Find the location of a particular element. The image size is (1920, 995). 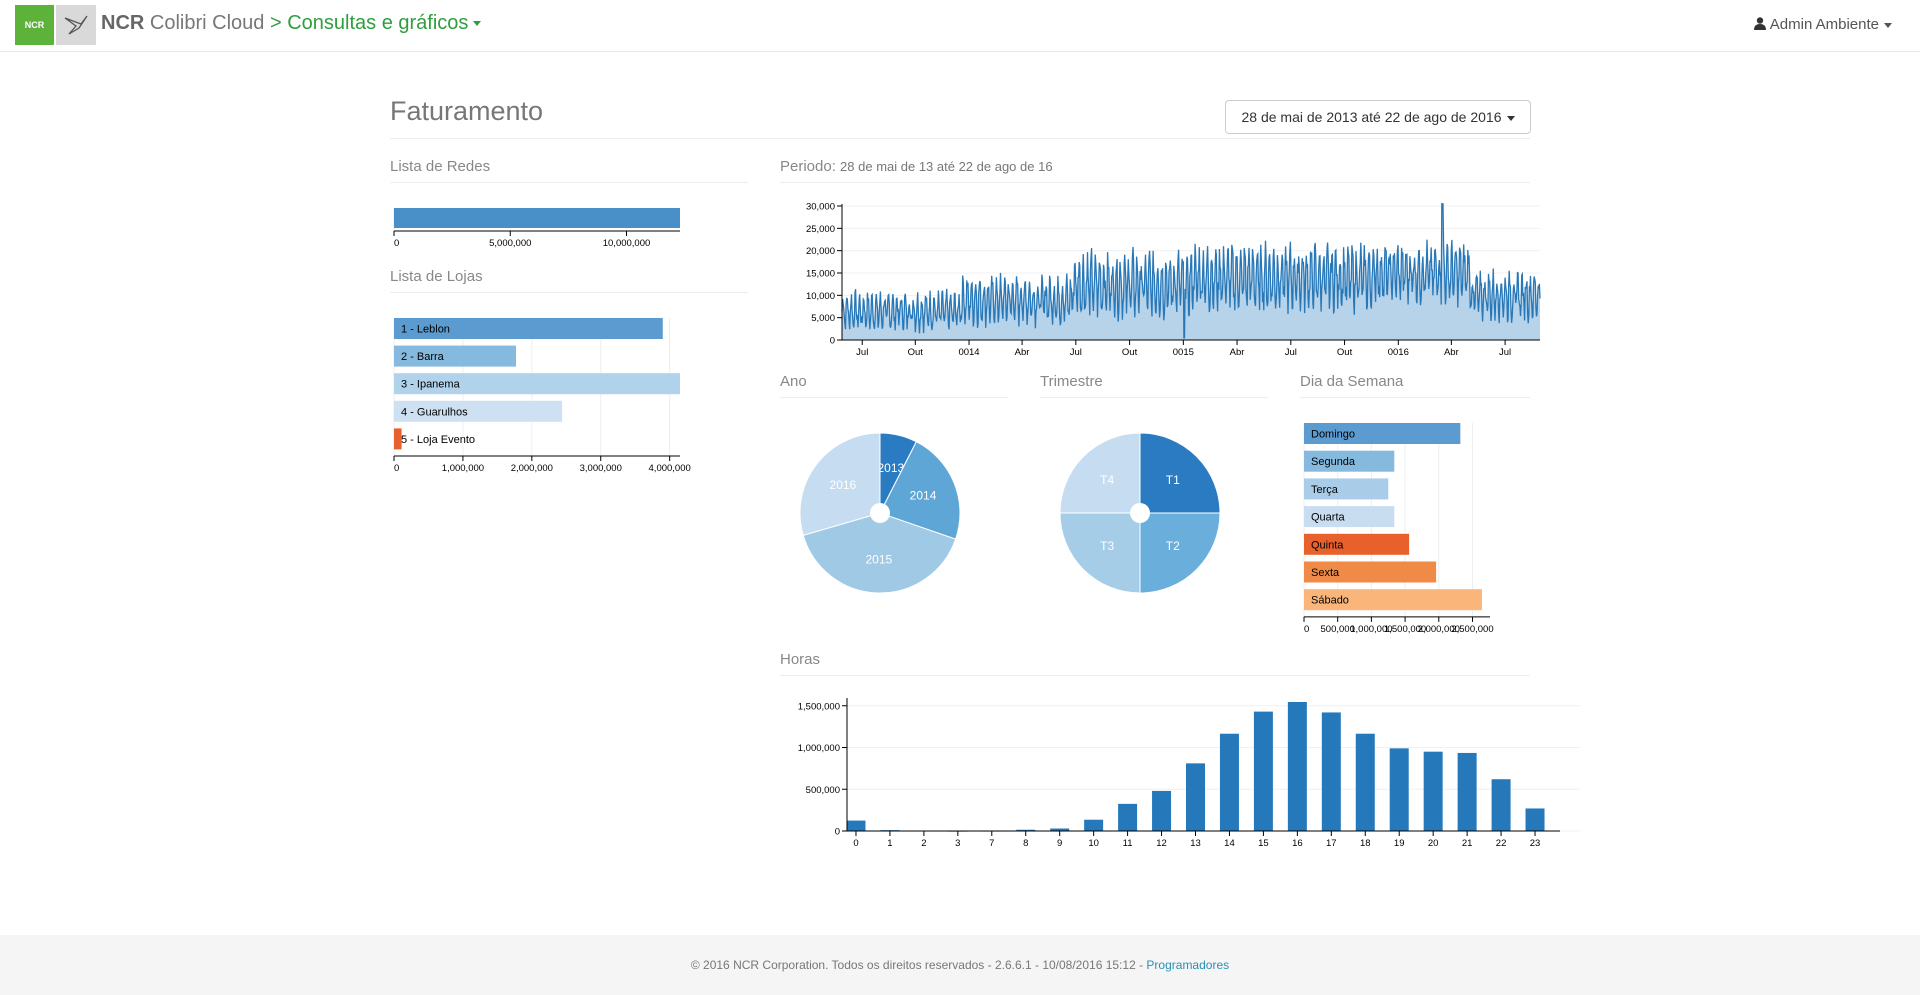

ano-chart: 2013 2014 2015 2016 is located at coordinates (880, 513).